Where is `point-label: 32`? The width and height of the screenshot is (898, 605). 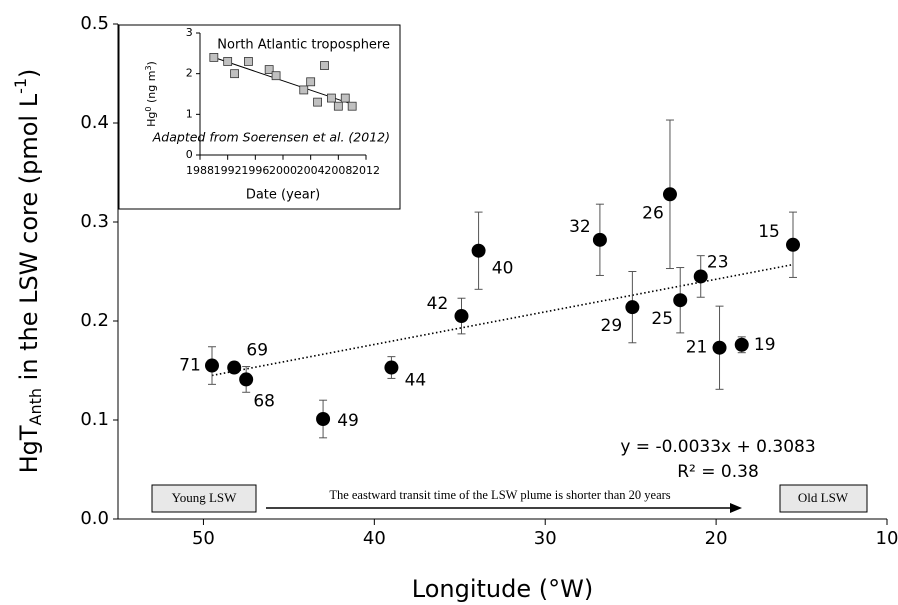 point-label: 32 is located at coordinates (580, 227).